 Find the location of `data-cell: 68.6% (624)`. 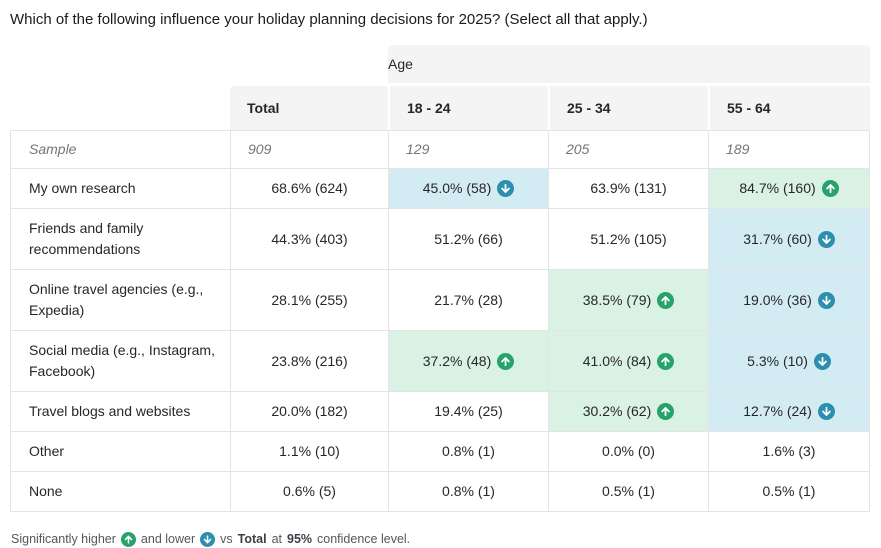

data-cell: 68.6% (624) is located at coordinates (309, 188).